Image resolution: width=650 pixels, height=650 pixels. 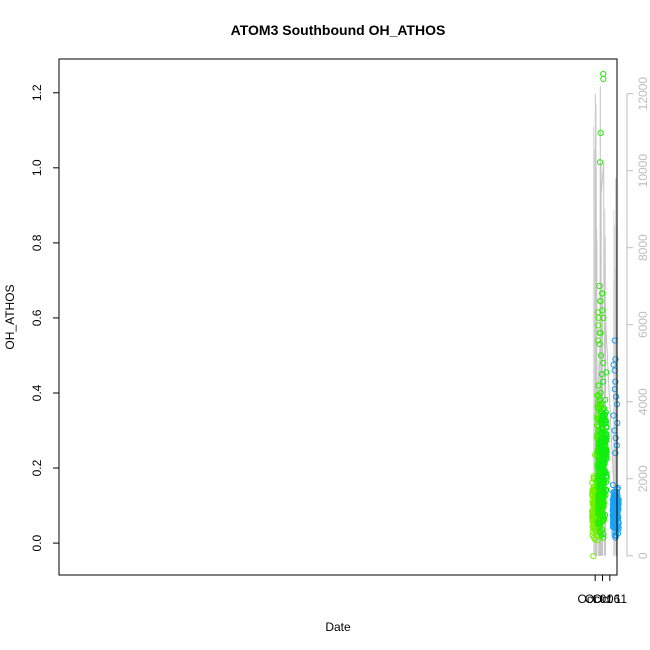 I want to click on x-tick-label: Oct 11, so click(x=610, y=599).